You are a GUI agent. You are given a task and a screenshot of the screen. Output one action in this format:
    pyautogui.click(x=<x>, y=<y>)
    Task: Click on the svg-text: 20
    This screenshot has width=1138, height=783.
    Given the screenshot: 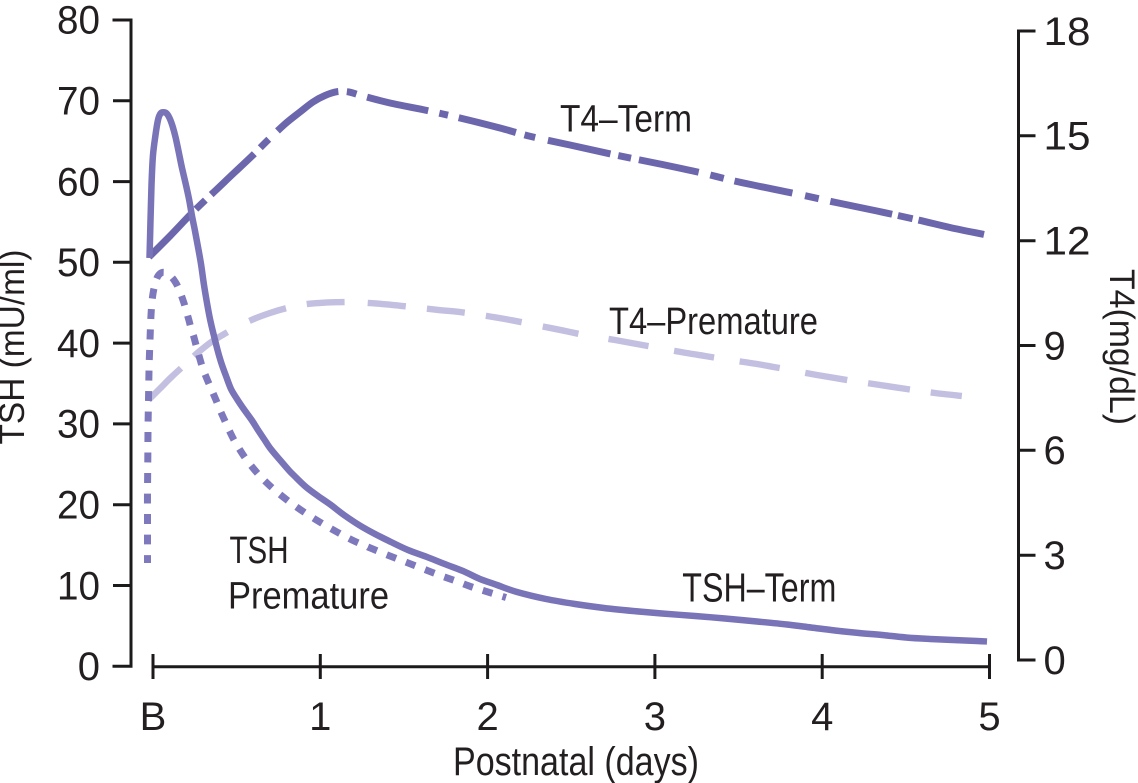 What is the action you would take?
    pyautogui.click(x=78, y=506)
    